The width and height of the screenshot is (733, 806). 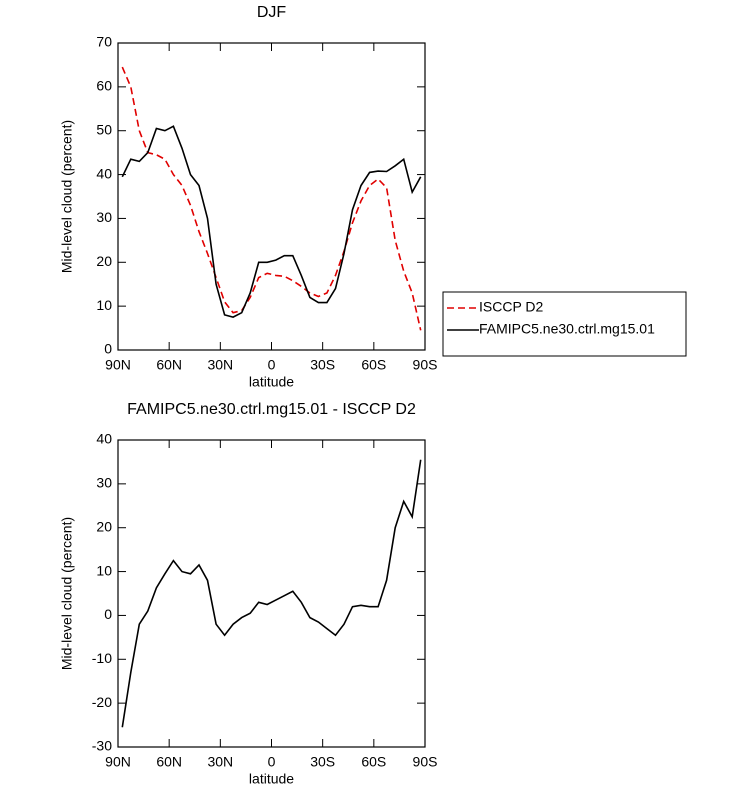 What do you see at coordinates (102, 658) in the screenshot?
I see `y-tick-label: -10` at bounding box center [102, 658].